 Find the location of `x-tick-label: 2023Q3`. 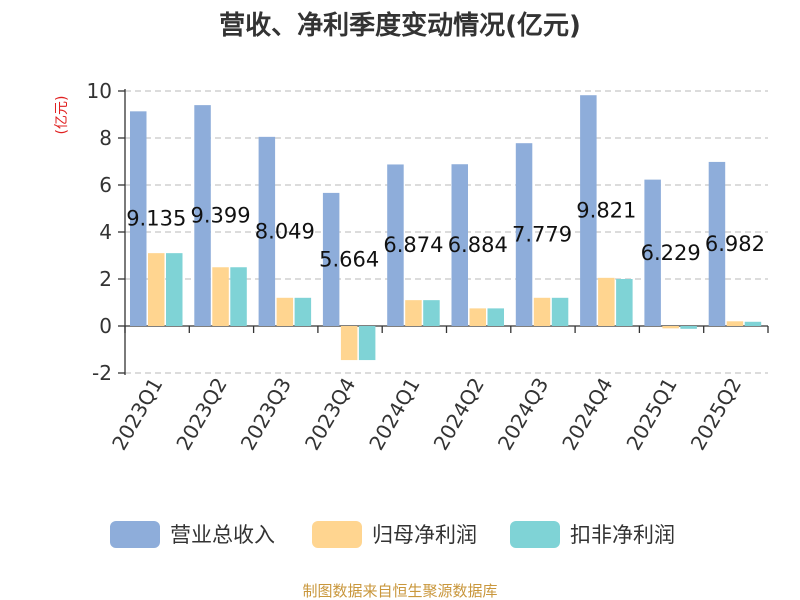

x-tick-label: 2023Q3 is located at coordinates (266, 414).